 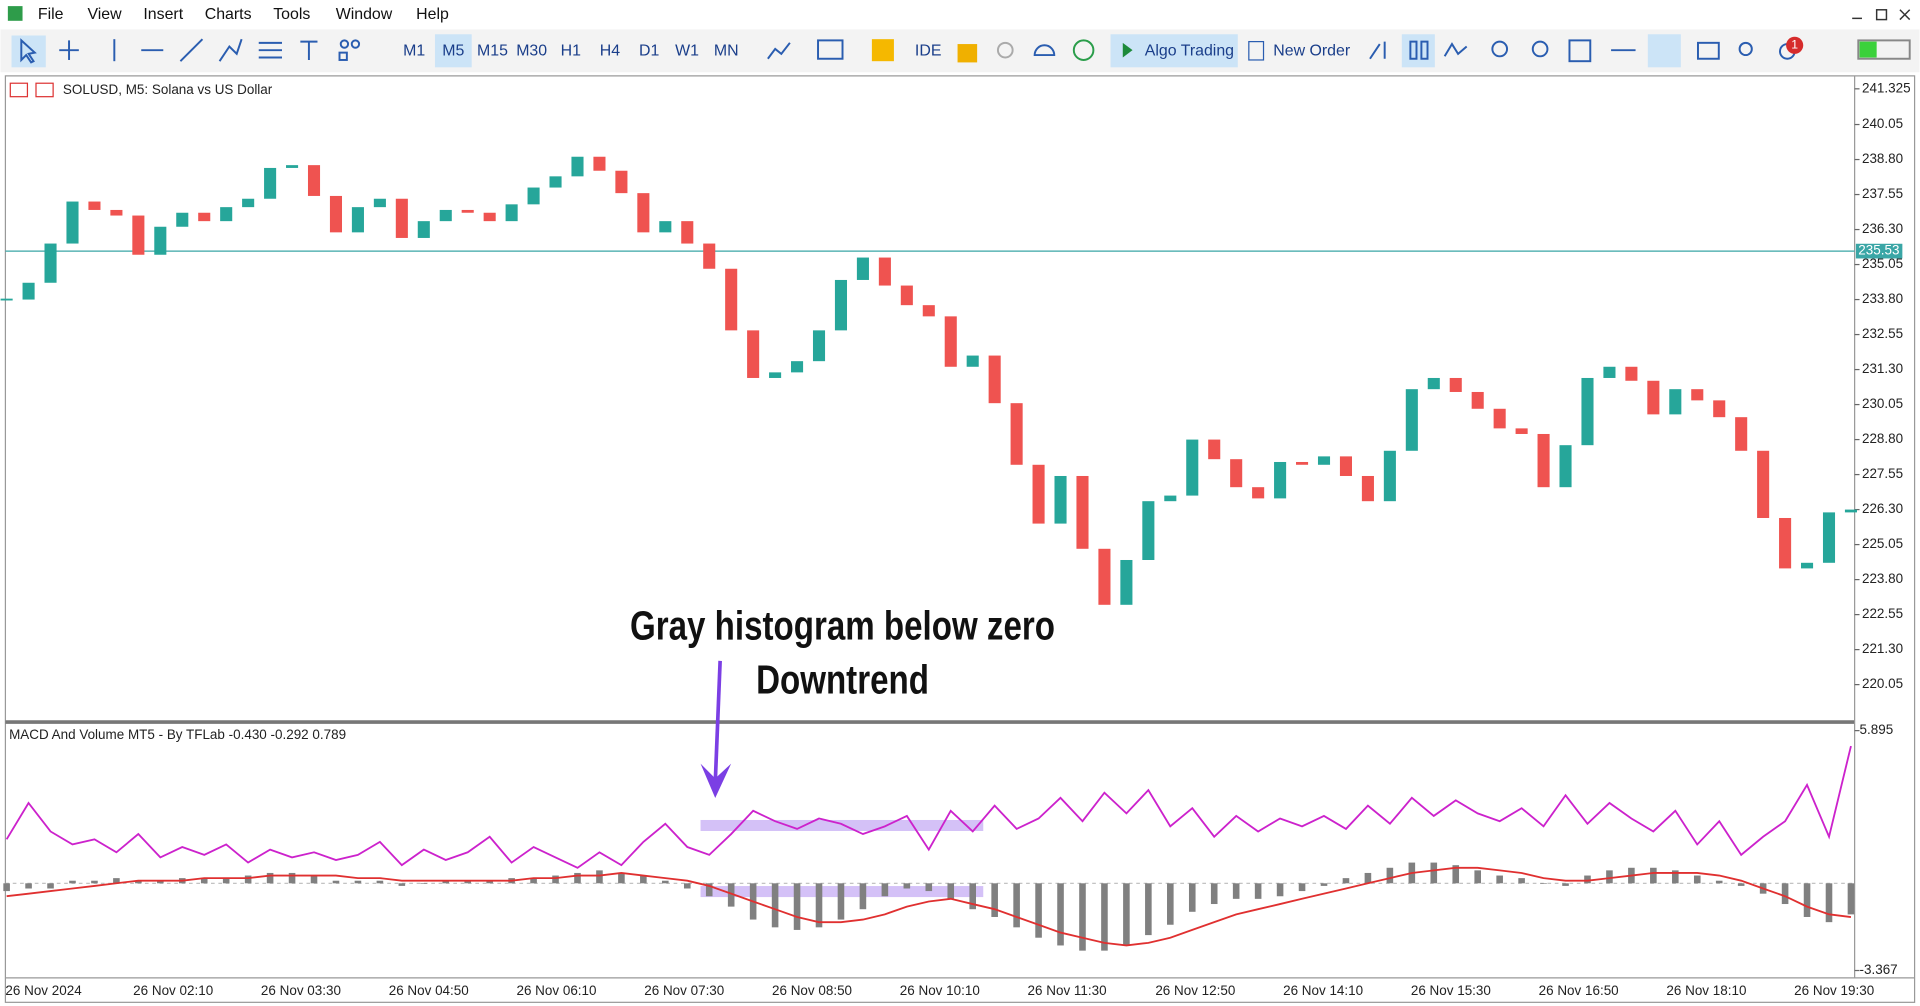 I want to click on timeframe: MN, so click(x=726, y=51).